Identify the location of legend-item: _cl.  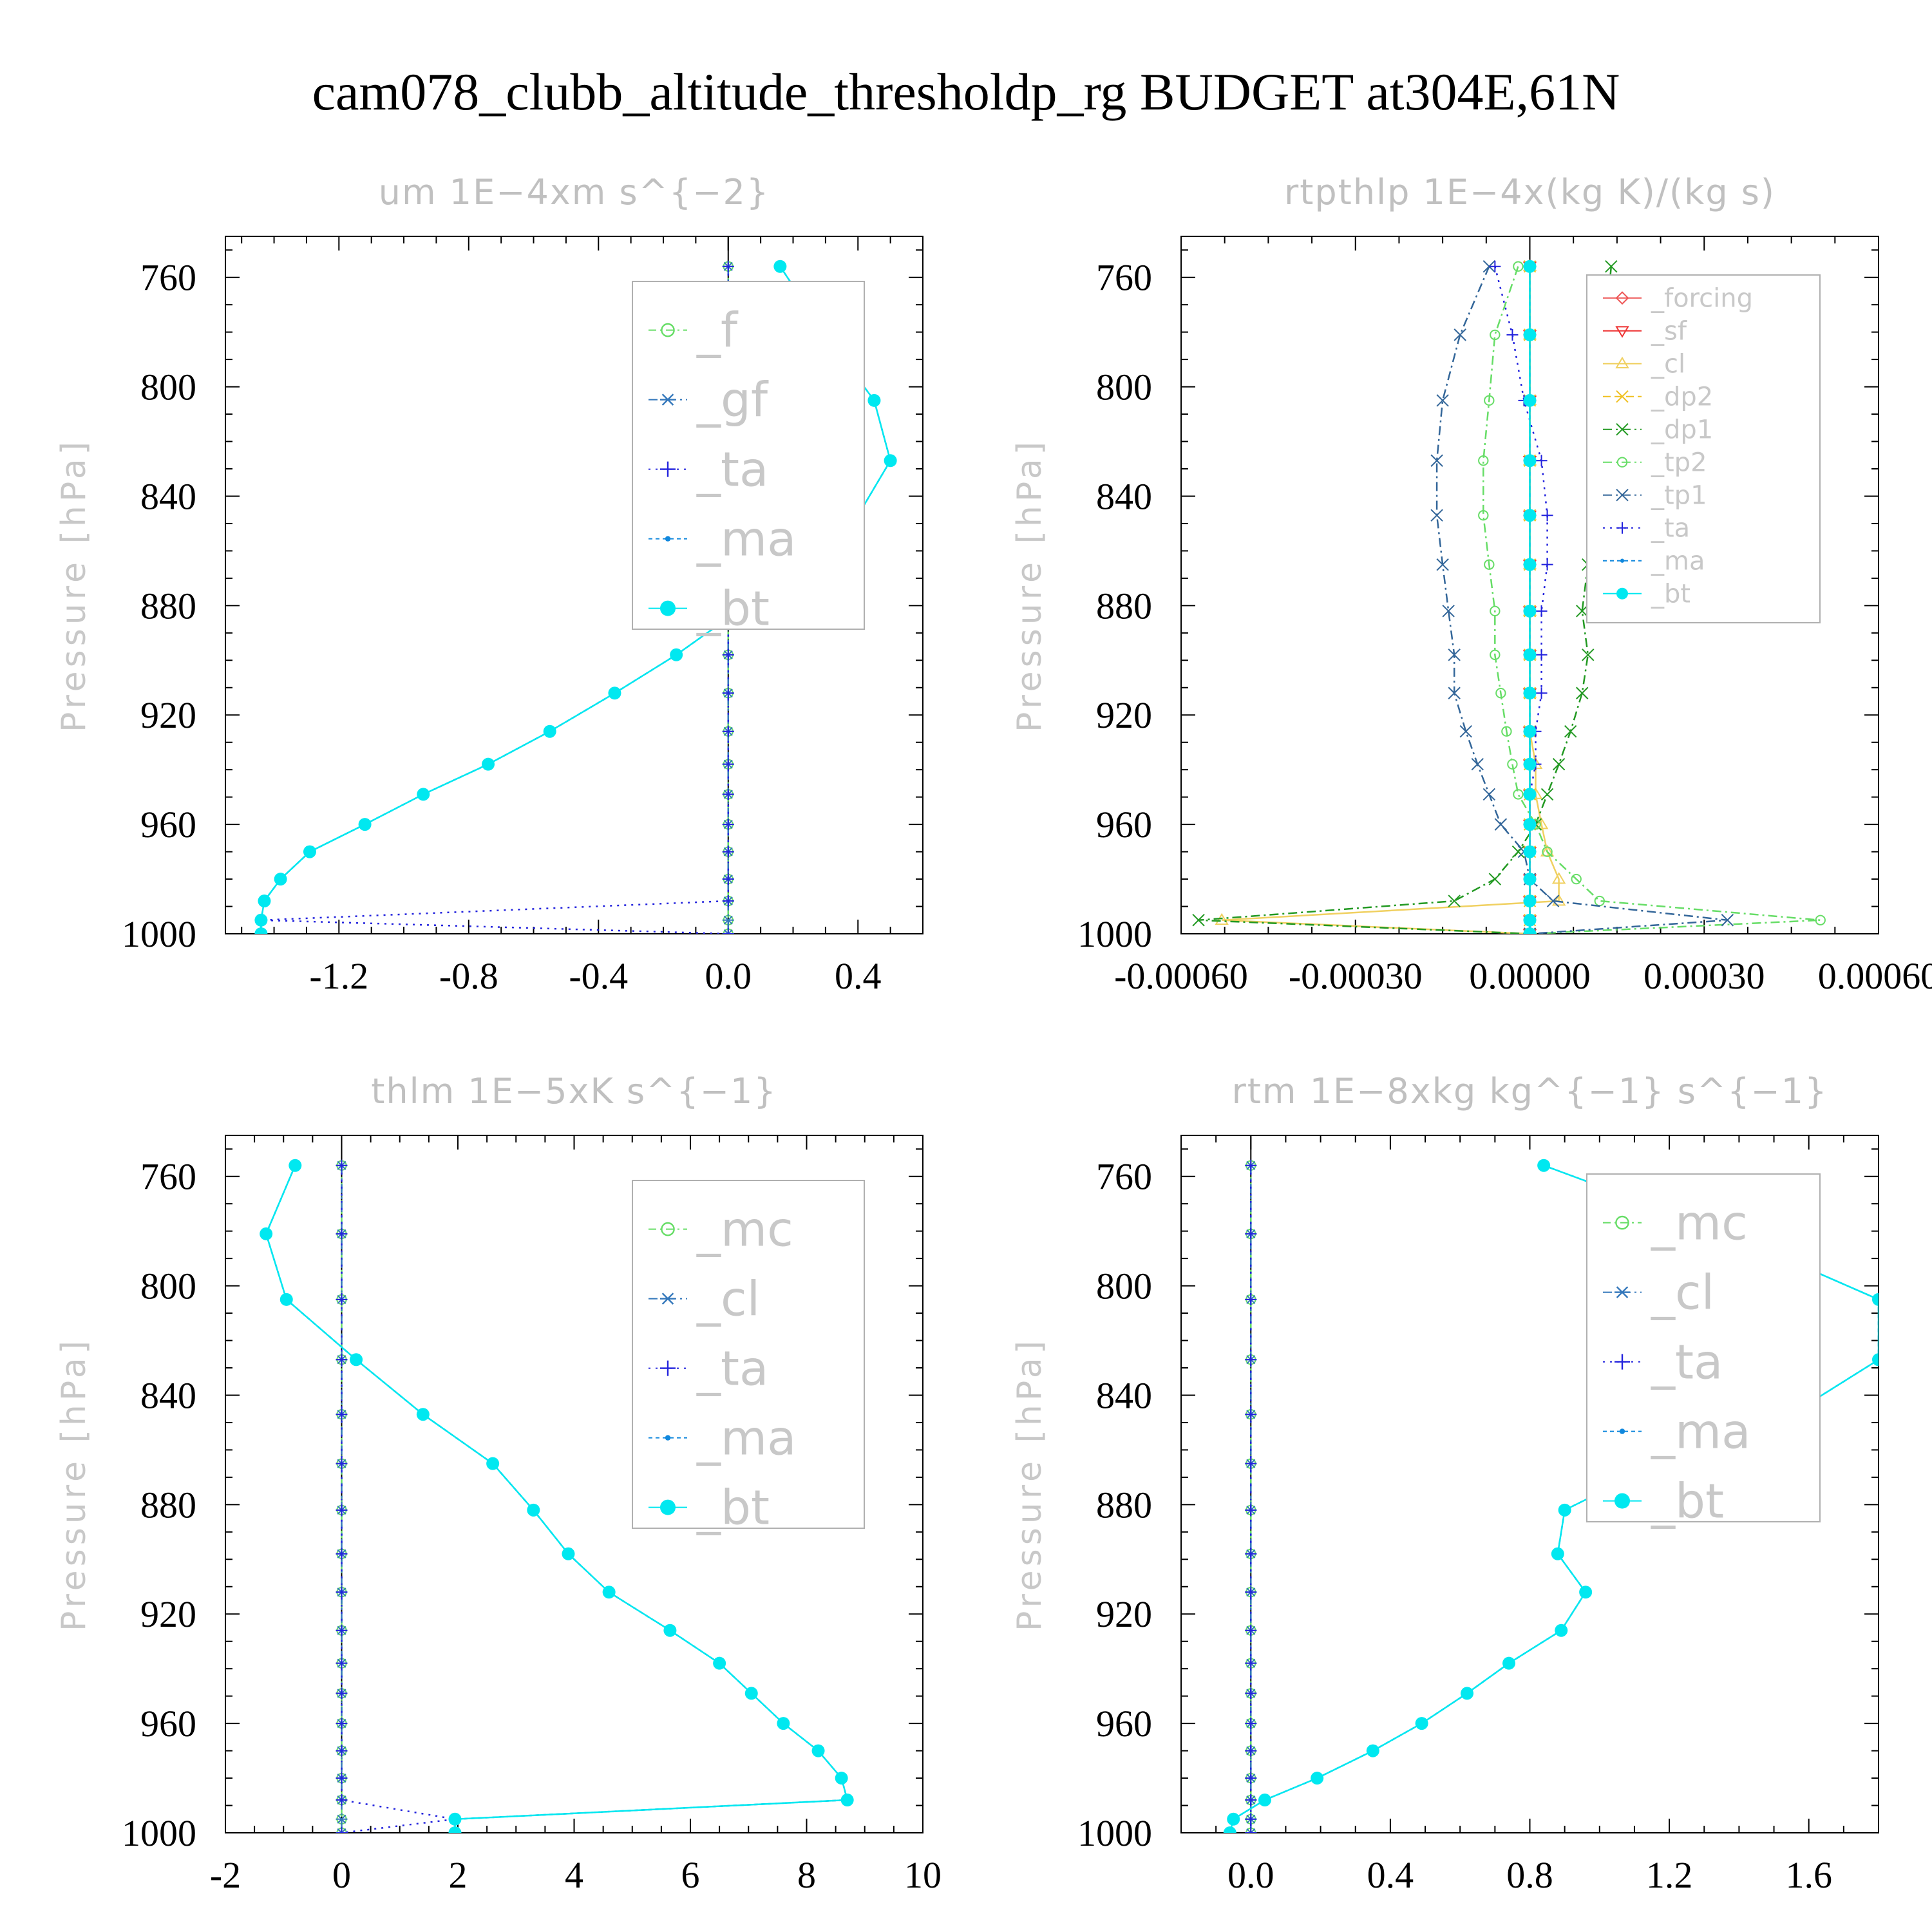
(1644, 365).